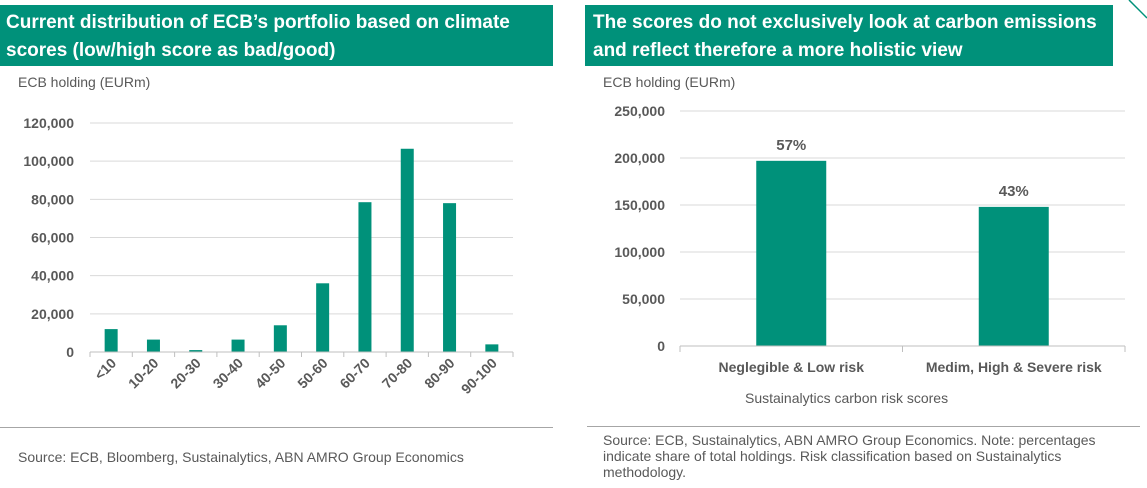 The image size is (1147, 488). Describe the element at coordinates (48, 123) in the screenshot. I see `left-y-tick-label: 120,000` at that location.